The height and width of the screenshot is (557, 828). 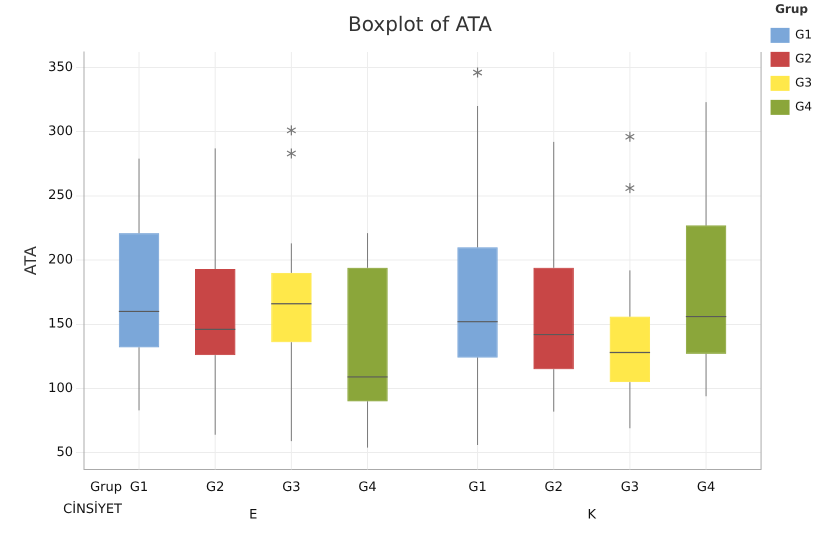 What do you see at coordinates (420, 24) in the screenshot?
I see `chart-title: Boxplot of ATA` at bounding box center [420, 24].